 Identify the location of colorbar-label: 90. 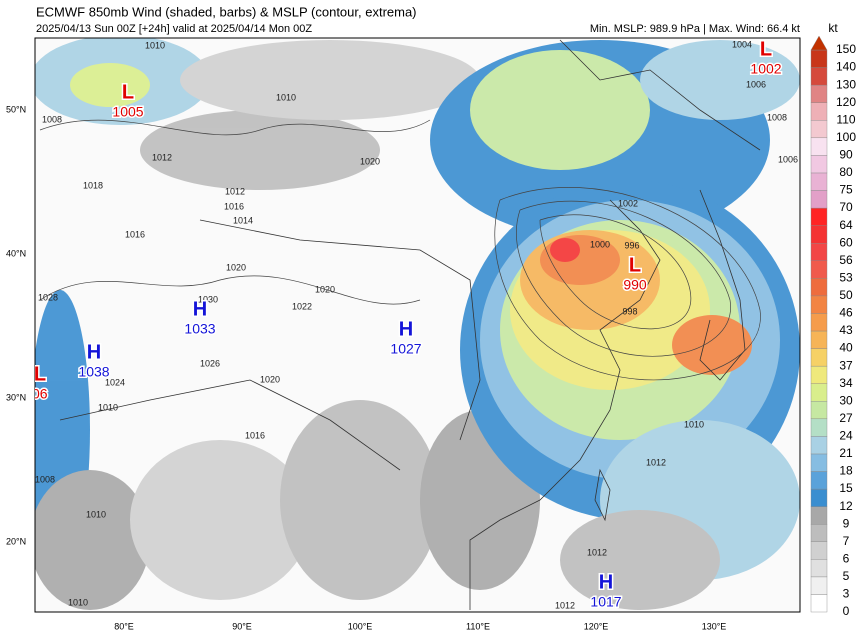
(846, 155).